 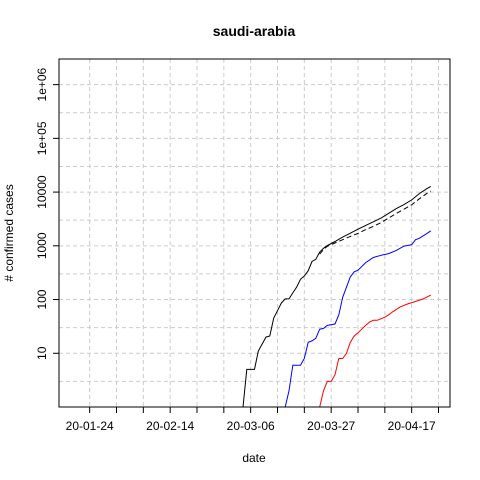 I want to click on x-axis-label: date, so click(x=254, y=458).